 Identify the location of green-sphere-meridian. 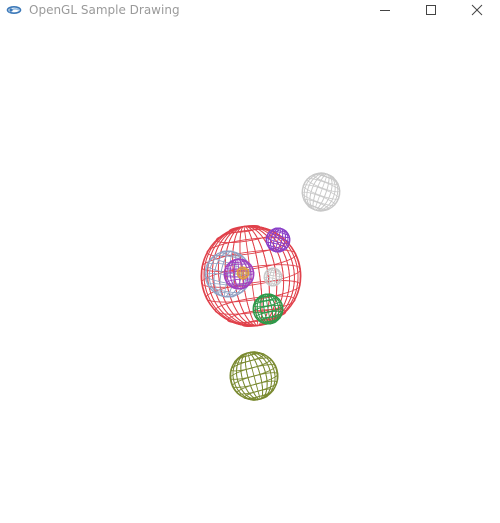
(268, 309).